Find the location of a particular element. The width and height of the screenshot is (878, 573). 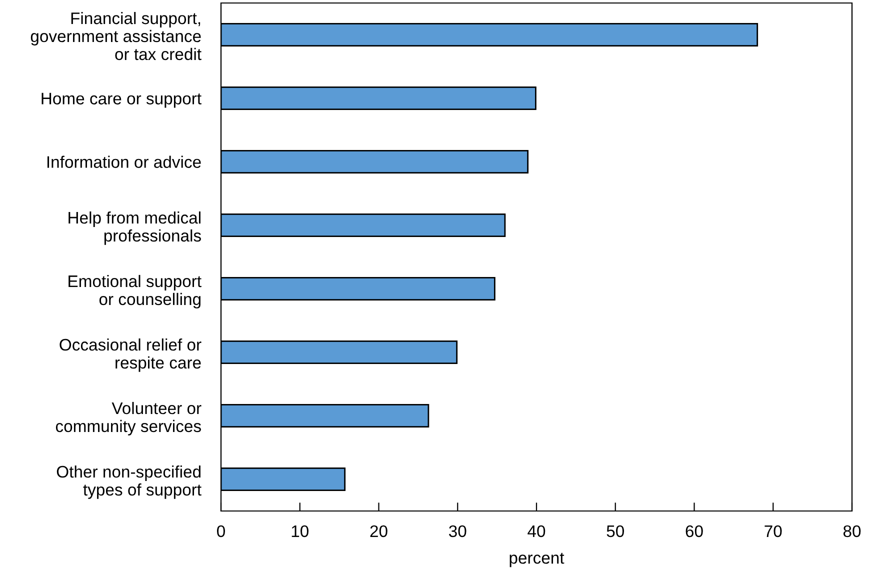

x-tick-label: 20 is located at coordinates (379, 531).